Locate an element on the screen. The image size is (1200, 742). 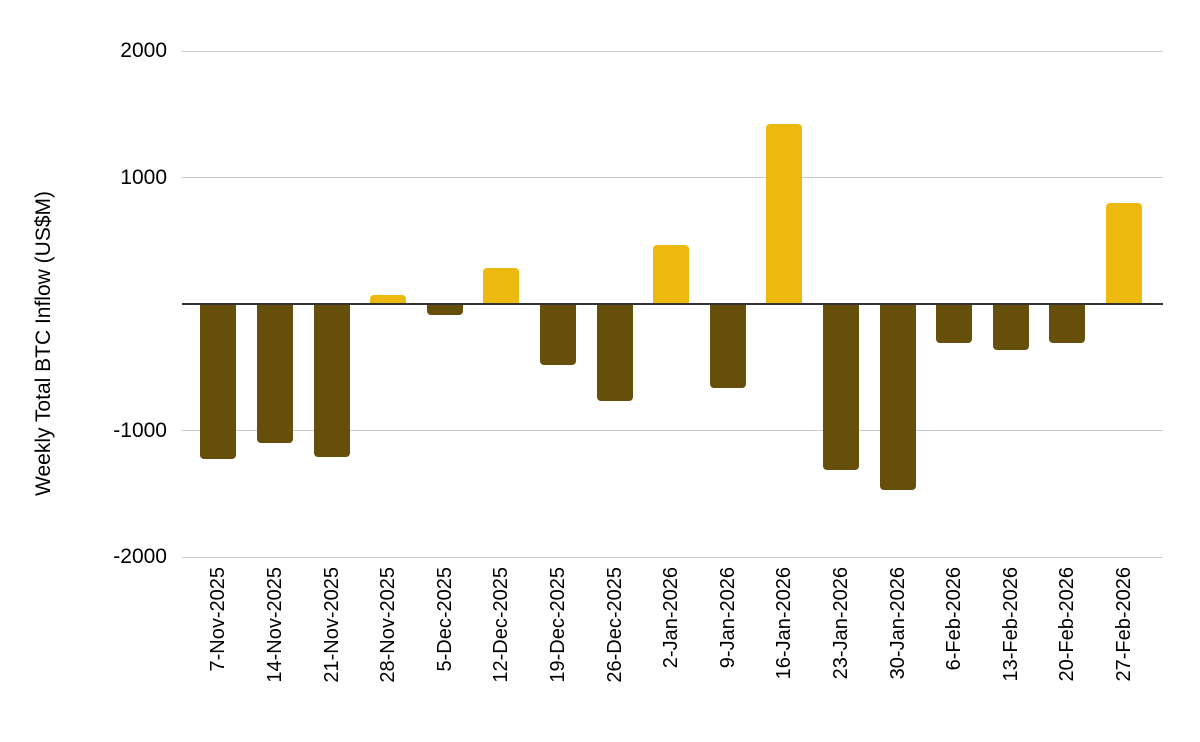
zero-axis-line is located at coordinates (672, 304).